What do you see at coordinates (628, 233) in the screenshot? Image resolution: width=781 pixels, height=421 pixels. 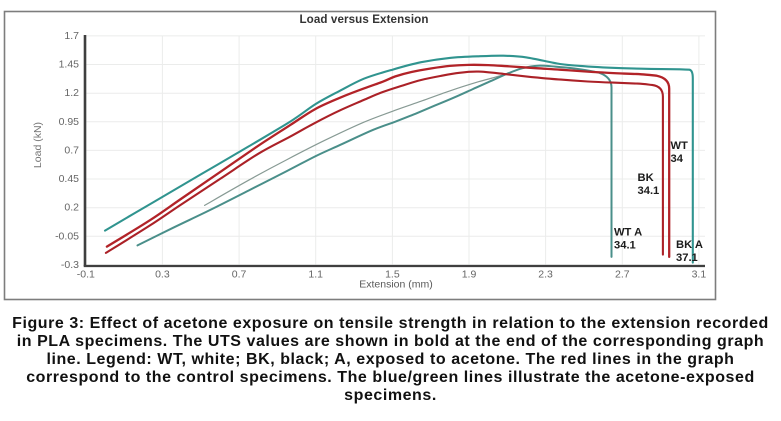 I see `svg-text: WT A` at bounding box center [628, 233].